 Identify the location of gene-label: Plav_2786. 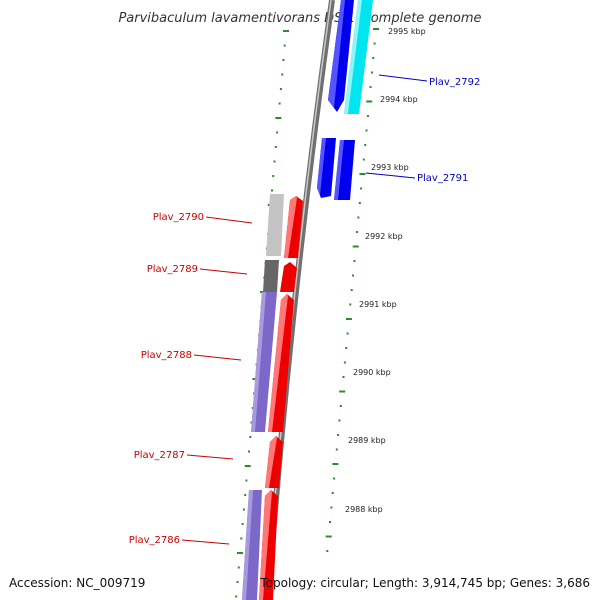
(154, 540).